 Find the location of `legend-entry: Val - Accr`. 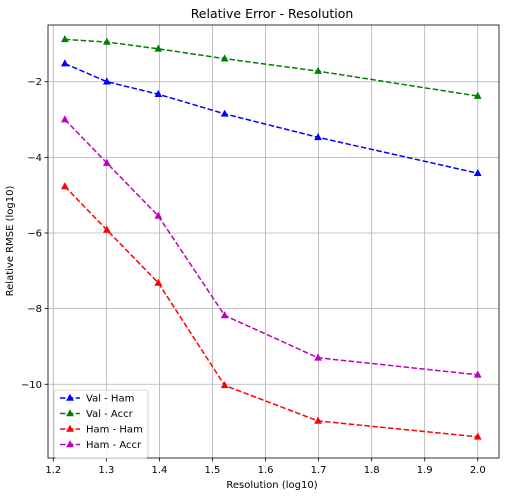

legend-entry: Val - Accr is located at coordinates (97, 414).